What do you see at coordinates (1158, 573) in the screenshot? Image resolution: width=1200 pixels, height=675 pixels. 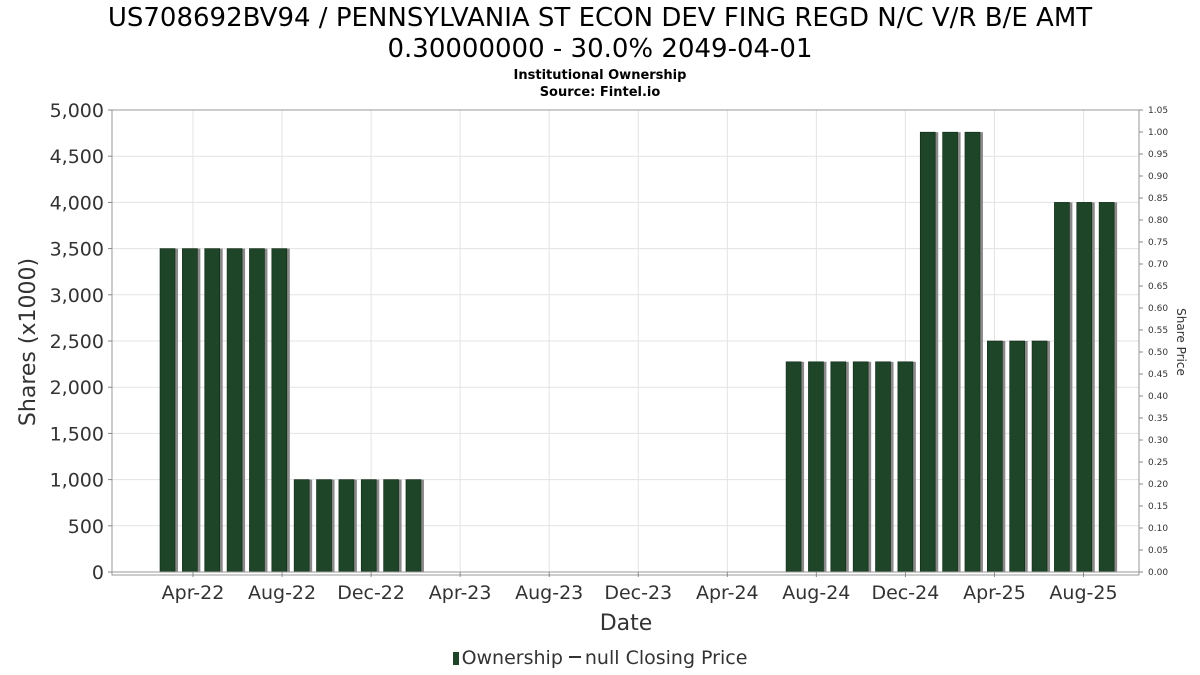 I see `y2-tick-label: 0.00` at bounding box center [1158, 573].